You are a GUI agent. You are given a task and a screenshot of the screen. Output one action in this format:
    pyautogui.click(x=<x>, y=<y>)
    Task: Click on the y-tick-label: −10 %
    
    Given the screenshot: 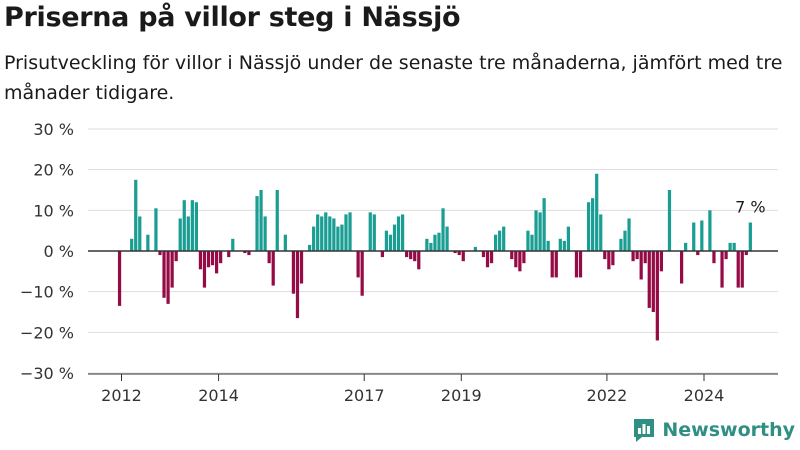 What is the action you would take?
    pyautogui.click(x=47, y=292)
    